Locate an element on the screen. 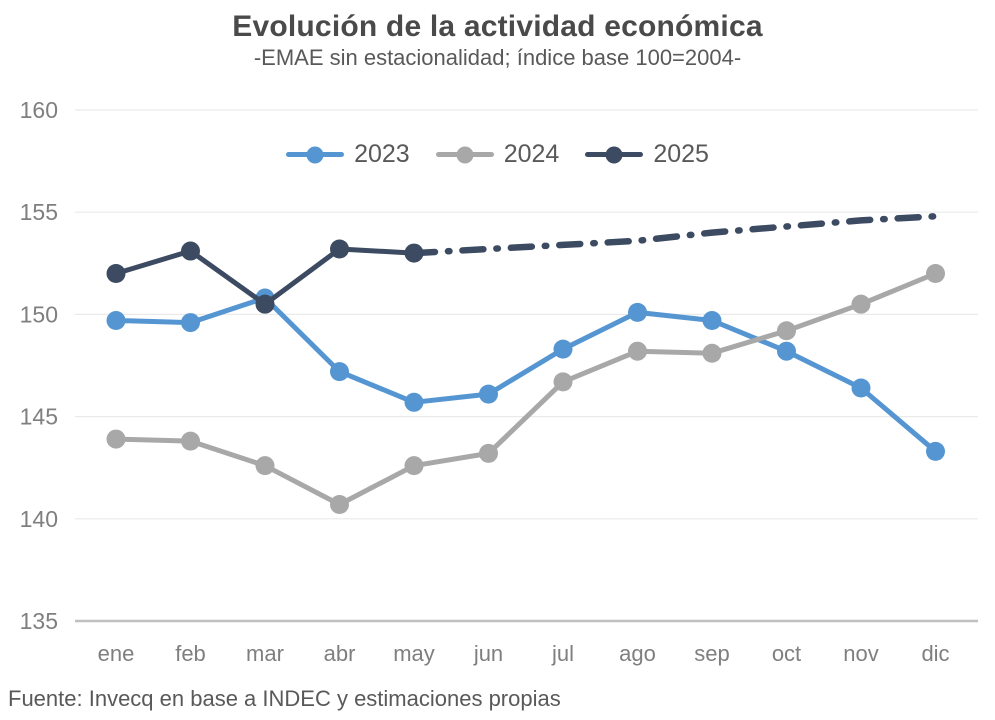 The width and height of the screenshot is (995, 720). x-tick-label: mar is located at coordinates (265, 653).